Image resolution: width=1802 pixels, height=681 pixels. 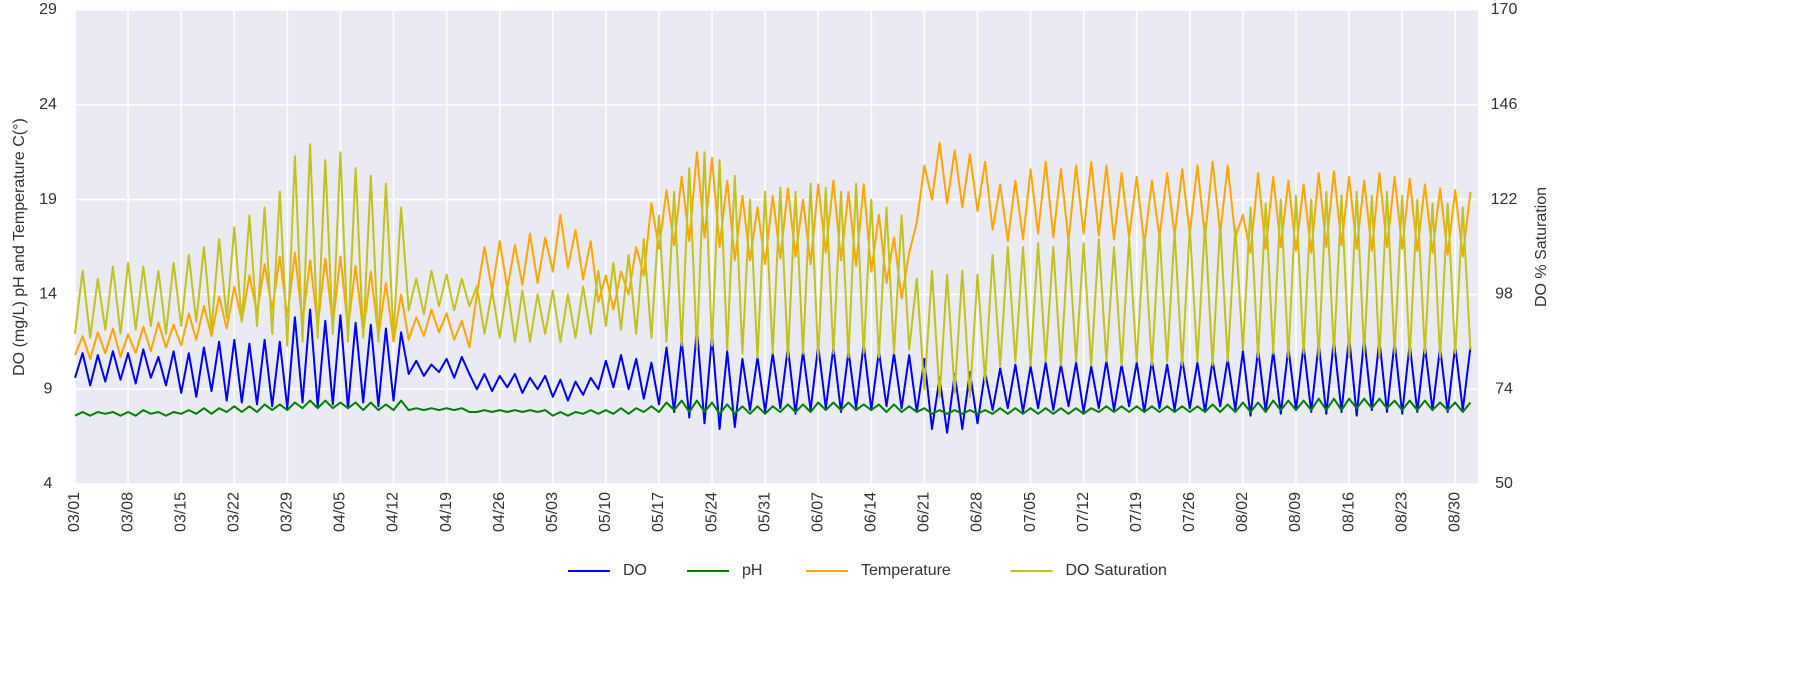 What do you see at coordinates (1030, 512) in the screenshot?
I see `x-tick-label: 07/05` at bounding box center [1030, 512].